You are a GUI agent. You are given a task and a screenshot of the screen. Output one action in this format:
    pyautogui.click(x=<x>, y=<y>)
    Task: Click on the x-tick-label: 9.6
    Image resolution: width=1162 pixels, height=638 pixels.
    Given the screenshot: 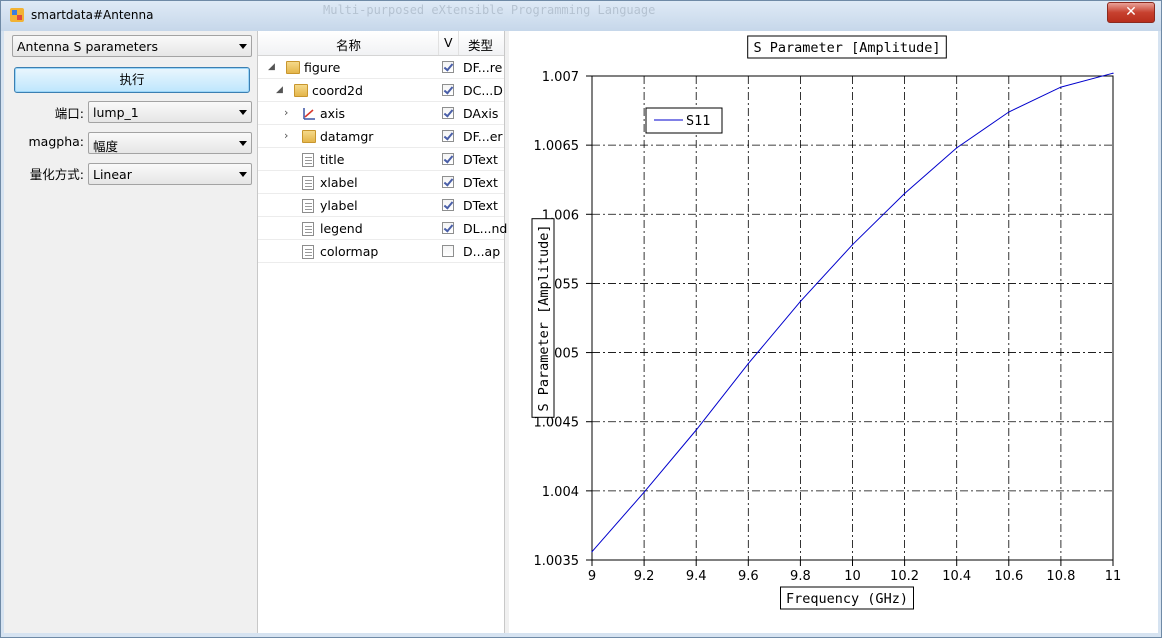 What is the action you would take?
    pyautogui.click(x=748, y=576)
    